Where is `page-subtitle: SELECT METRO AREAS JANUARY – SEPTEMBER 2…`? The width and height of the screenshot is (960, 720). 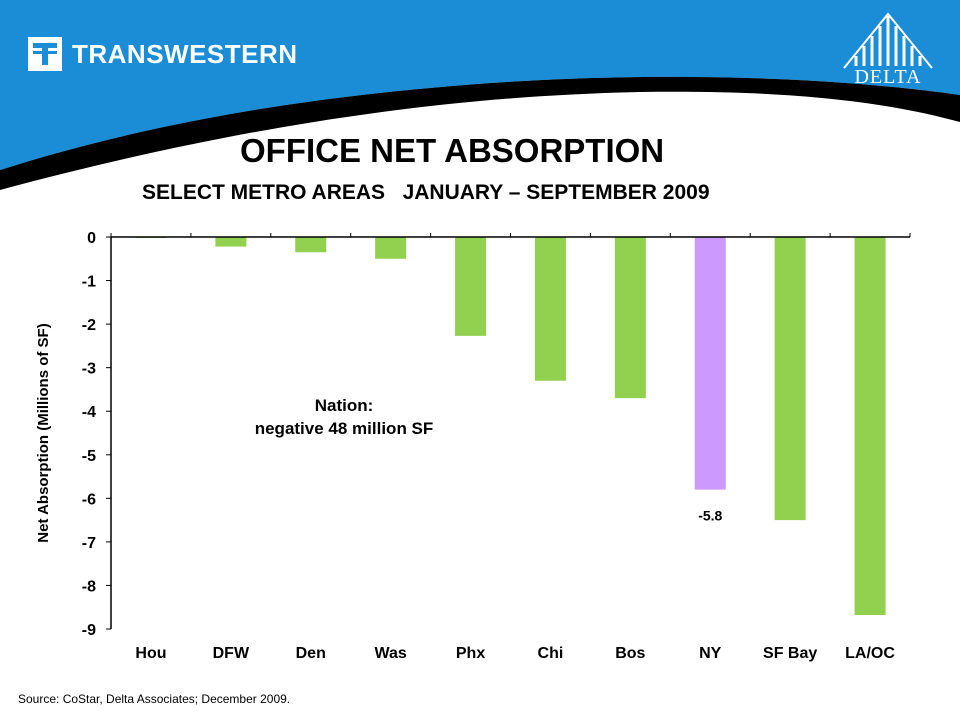
page-subtitle: SELECT METRO AREAS JANUARY – SEPTEMBER 2… is located at coordinates (426, 192).